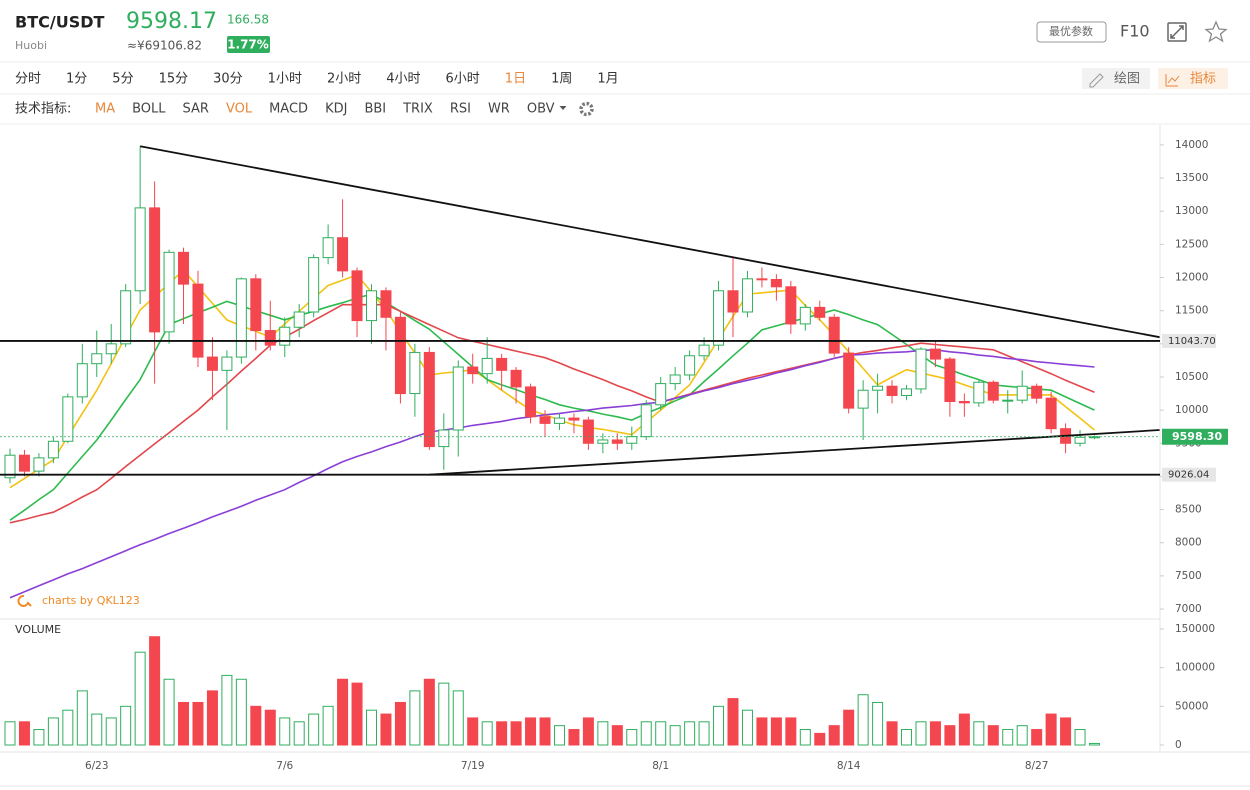 The width and height of the screenshot is (1250, 790). Describe the element at coordinates (239, 109) in the screenshot. I see `indicator-tab: VOL` at that location.